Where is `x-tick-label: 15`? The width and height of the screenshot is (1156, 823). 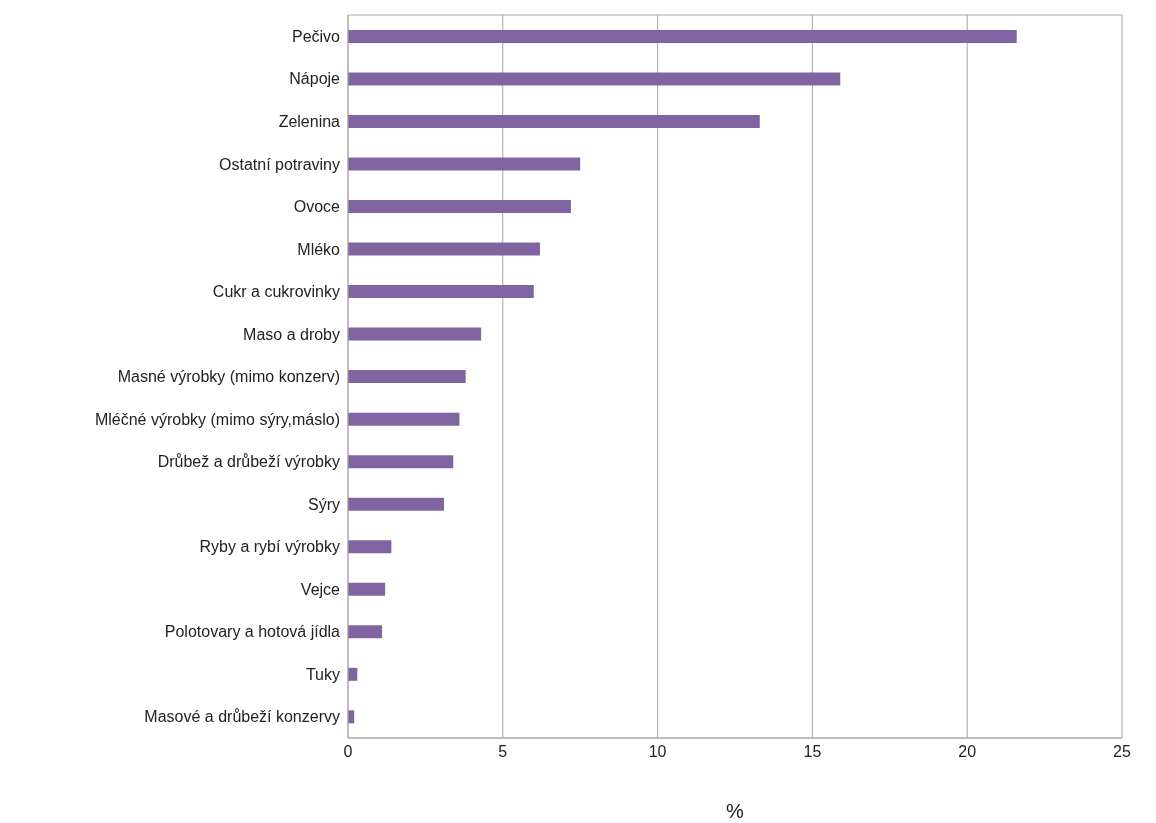
x-tick-label: 15 is located at coordinates (812, 752).